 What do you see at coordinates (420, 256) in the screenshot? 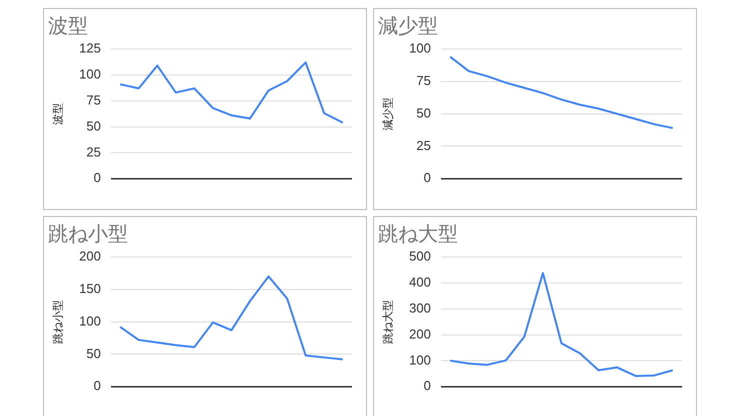
I see `y-tick-label: 500` at bounding box center [420, 256].